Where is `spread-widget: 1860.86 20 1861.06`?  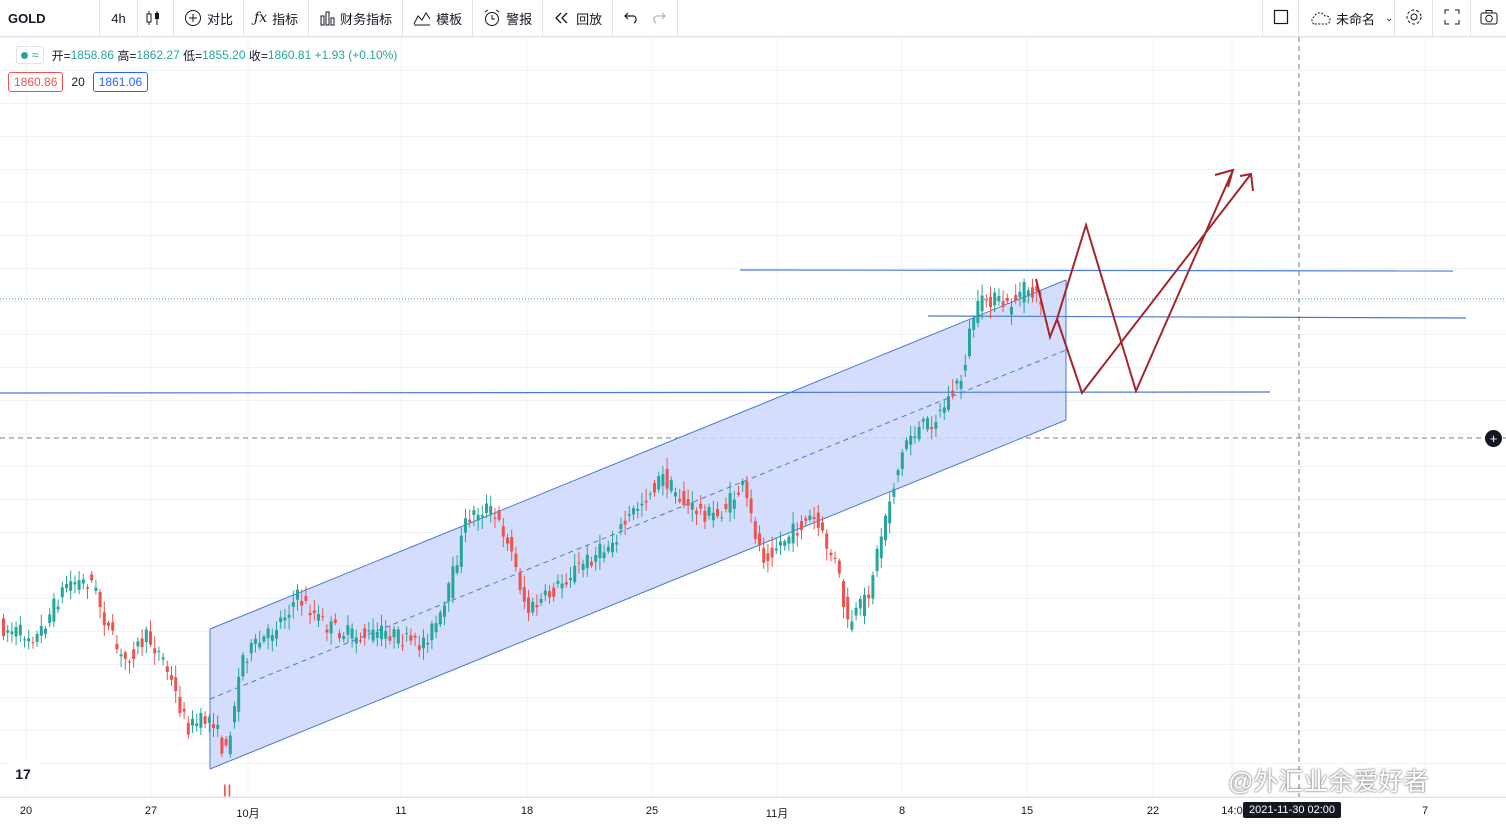
spread-widget: 1860.86 20 1861.06 is located at coordinates (78, 82).